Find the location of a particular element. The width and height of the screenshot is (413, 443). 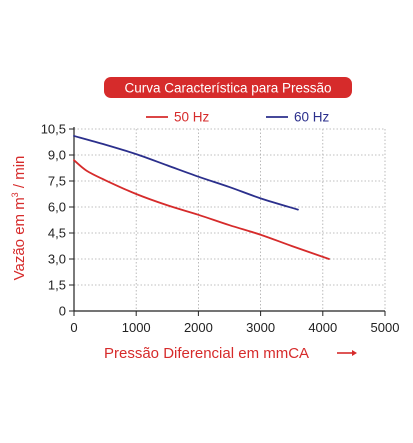

chart-legend: 50 Hz 60 Hz is located at coordinates (238, 117).